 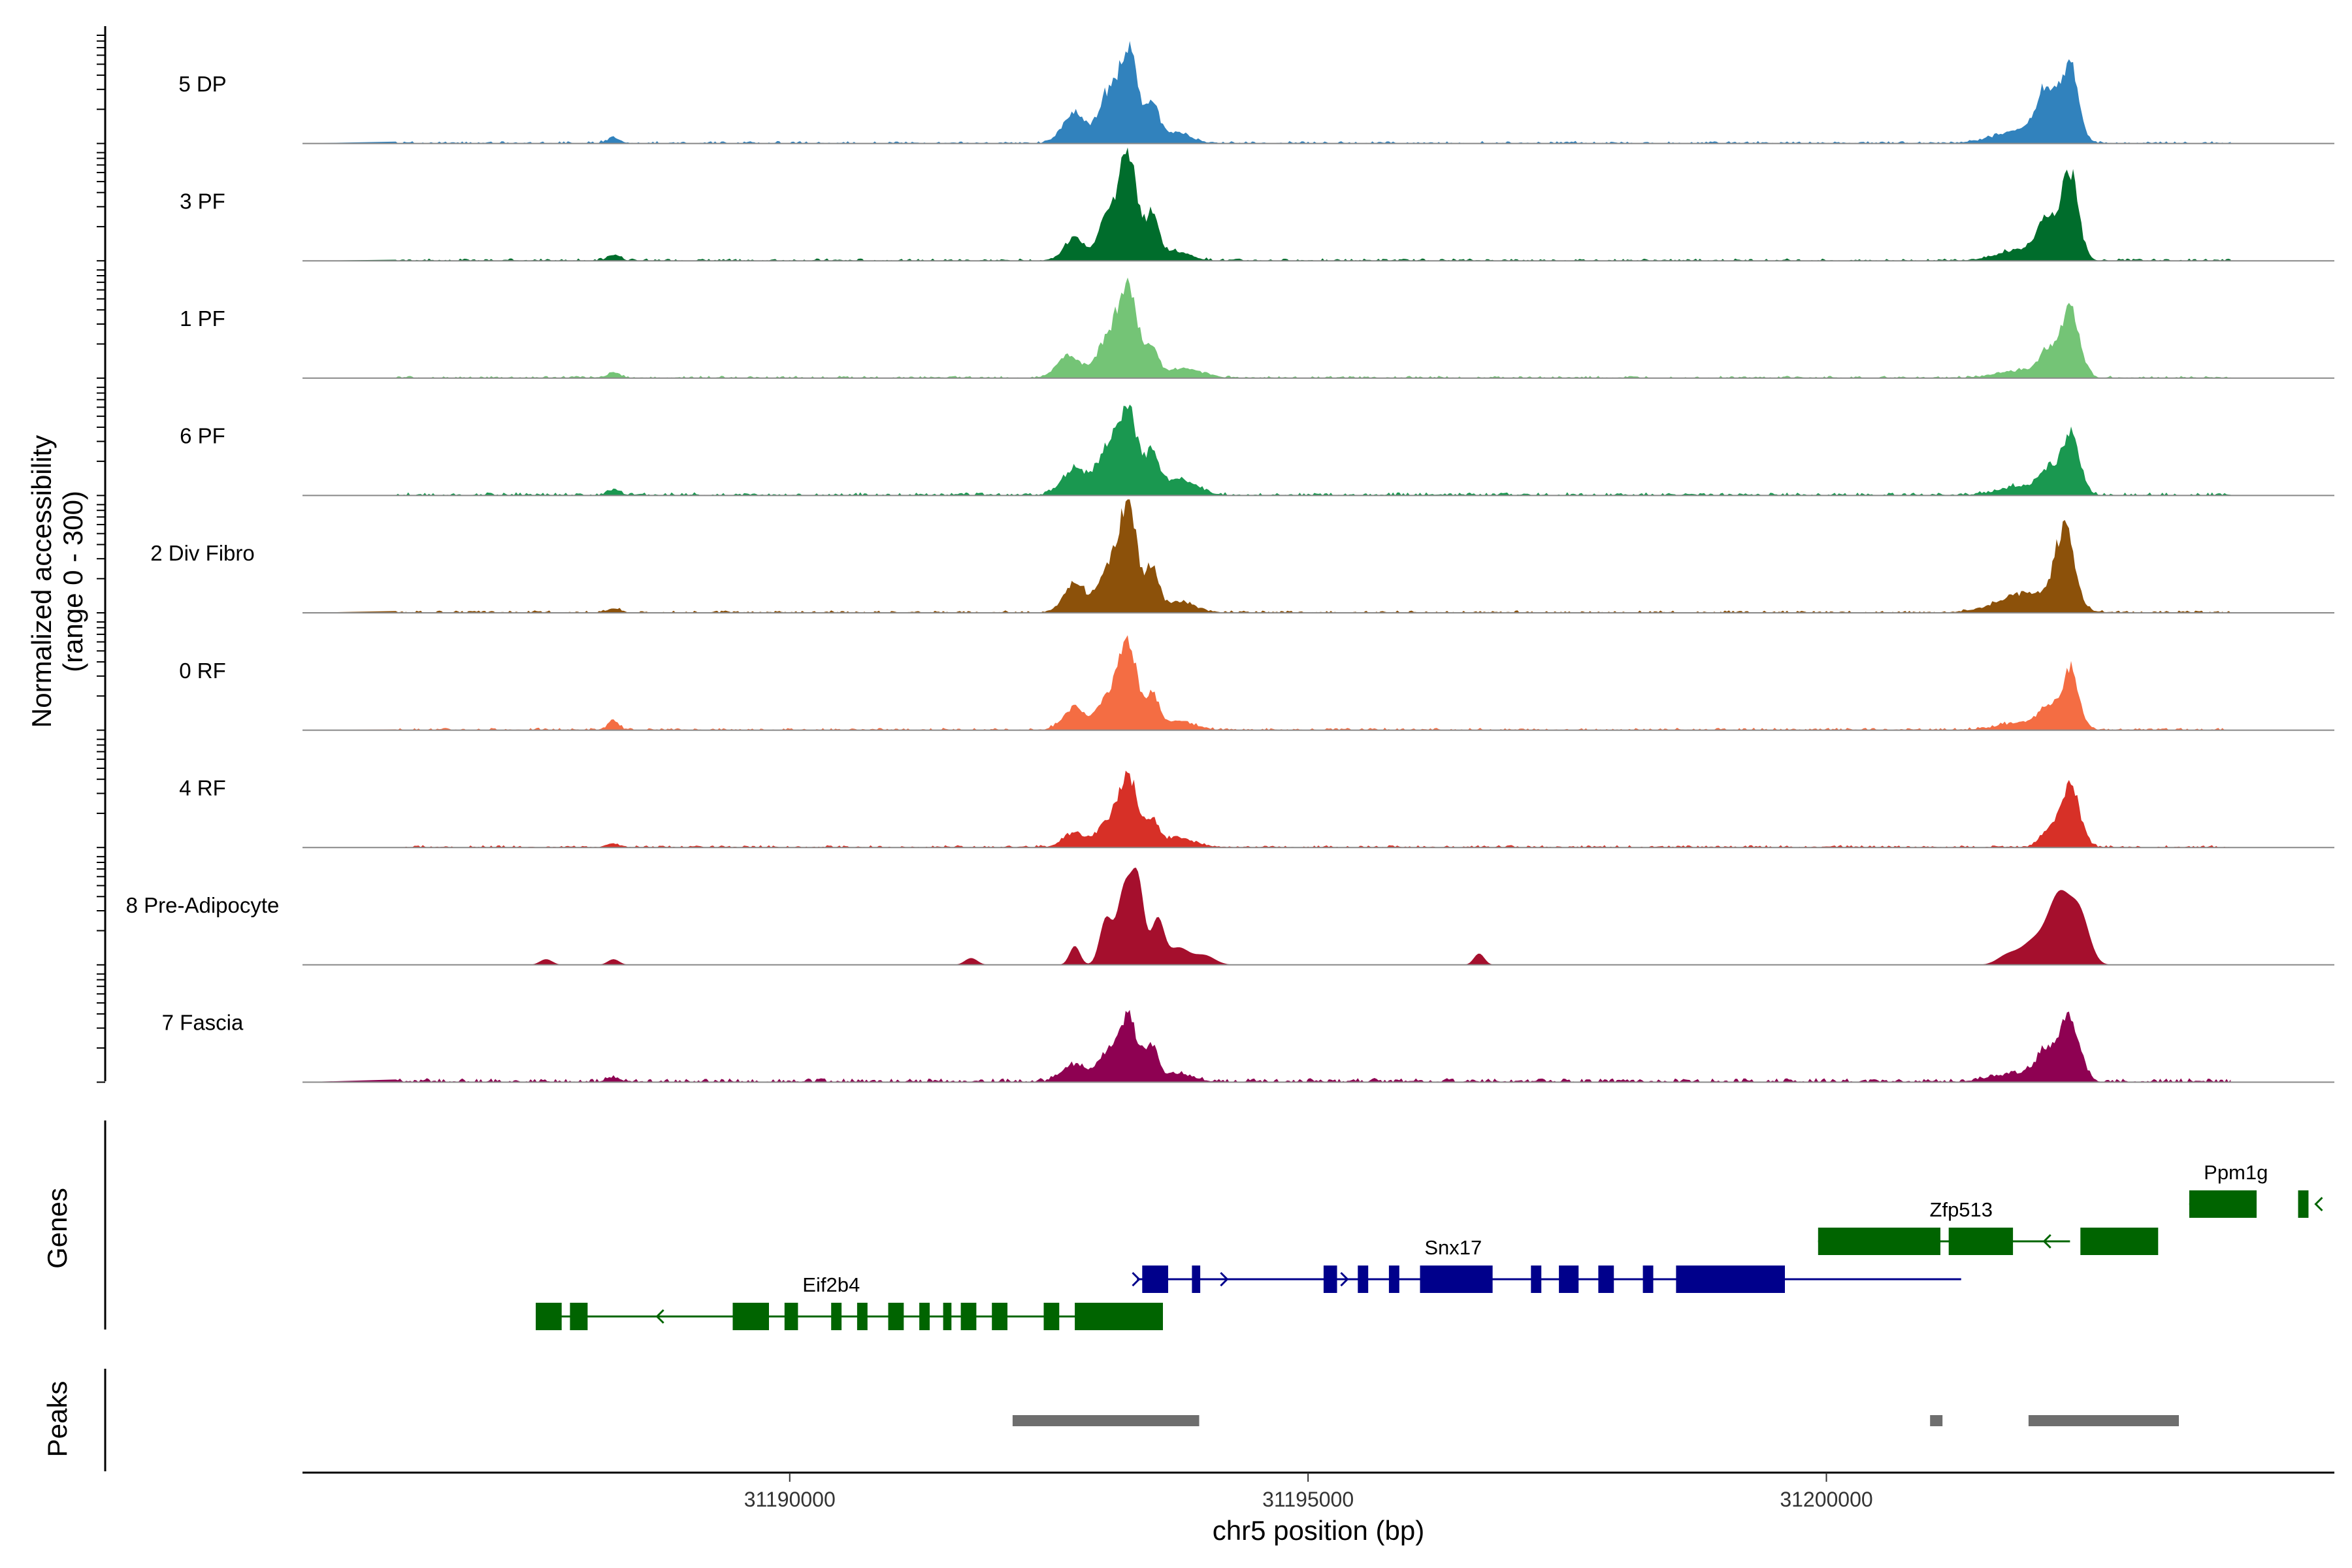 I want to click on gene-annotations: Eif2b4 Snx17 Zfp513 Ppm1g, so click(x=1429, y=1245).